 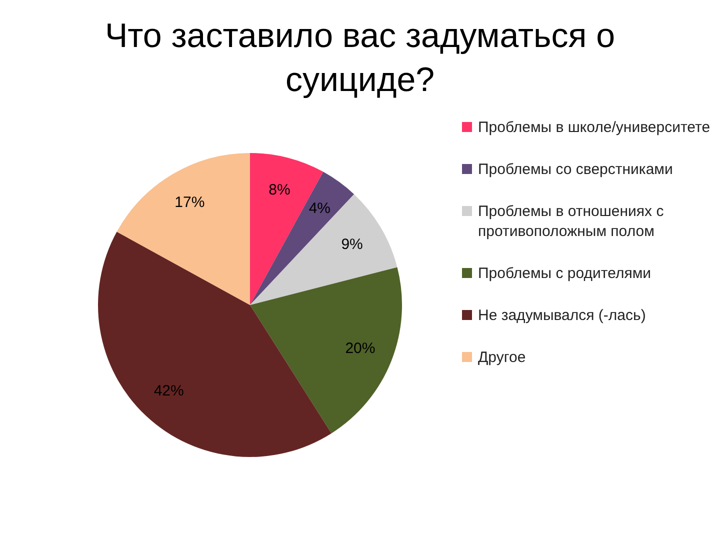 I want to click on data-label: 8%, so click(x=279, y=189).